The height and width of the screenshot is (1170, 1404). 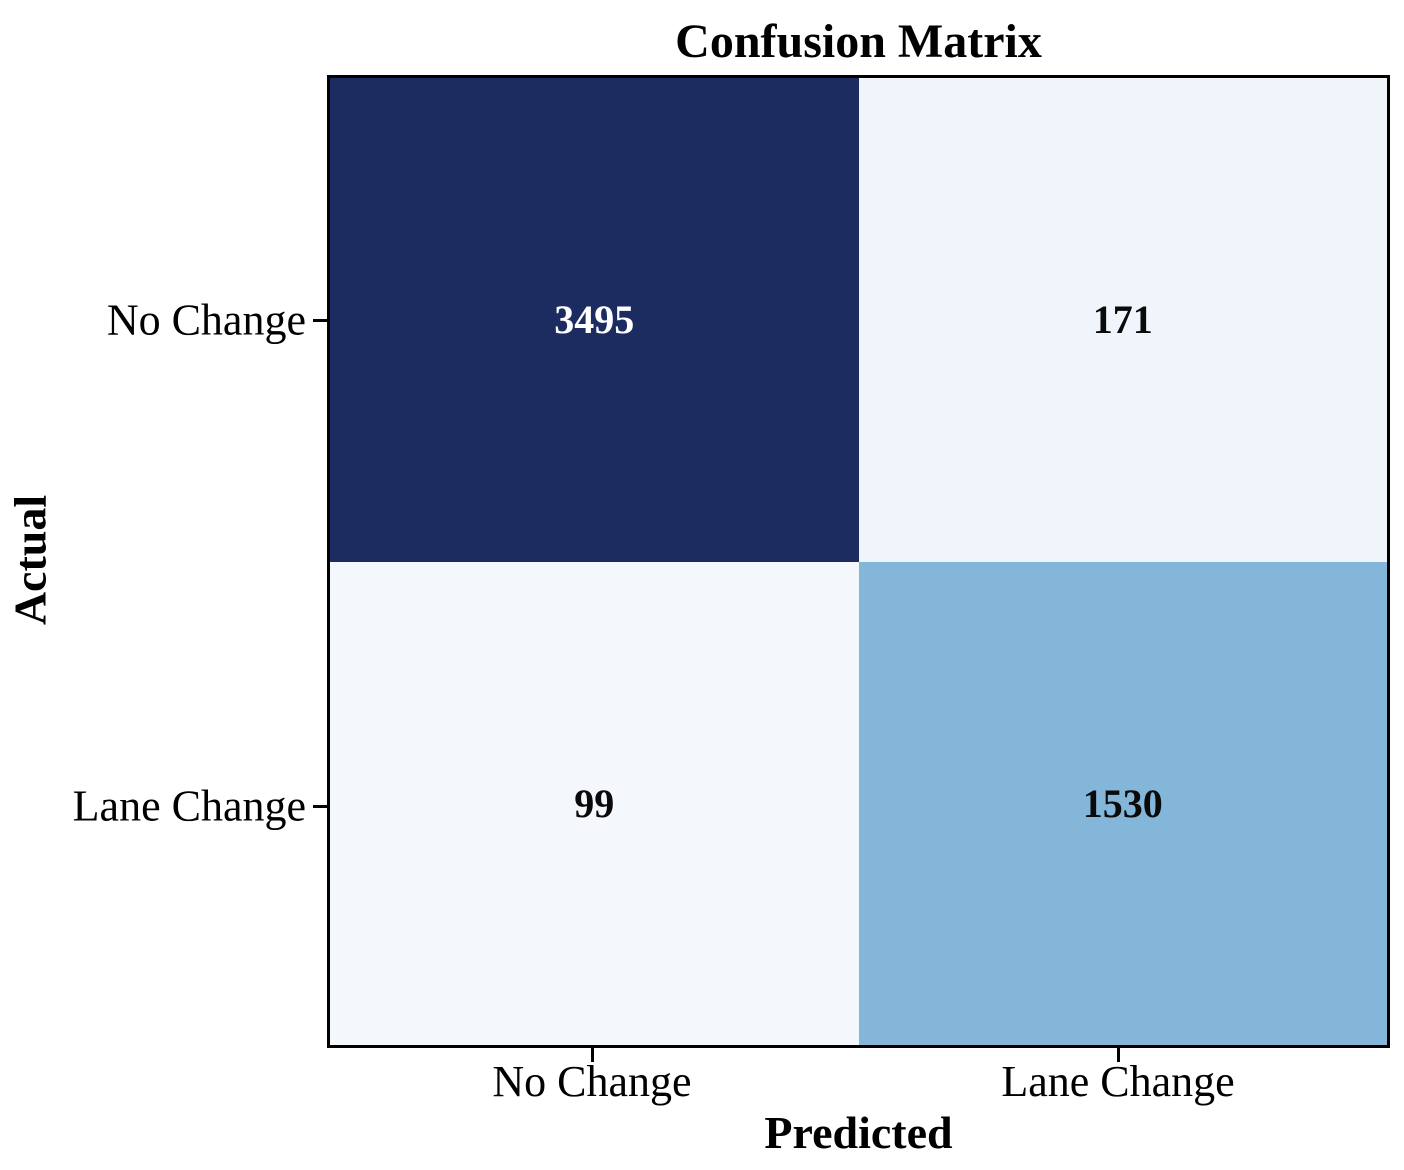 What do you see at coordinates (1118, 1081) in the screenshot?
I see `x-tick-label-lane-change: Lane Change` at bounding box center [1118, 1081].